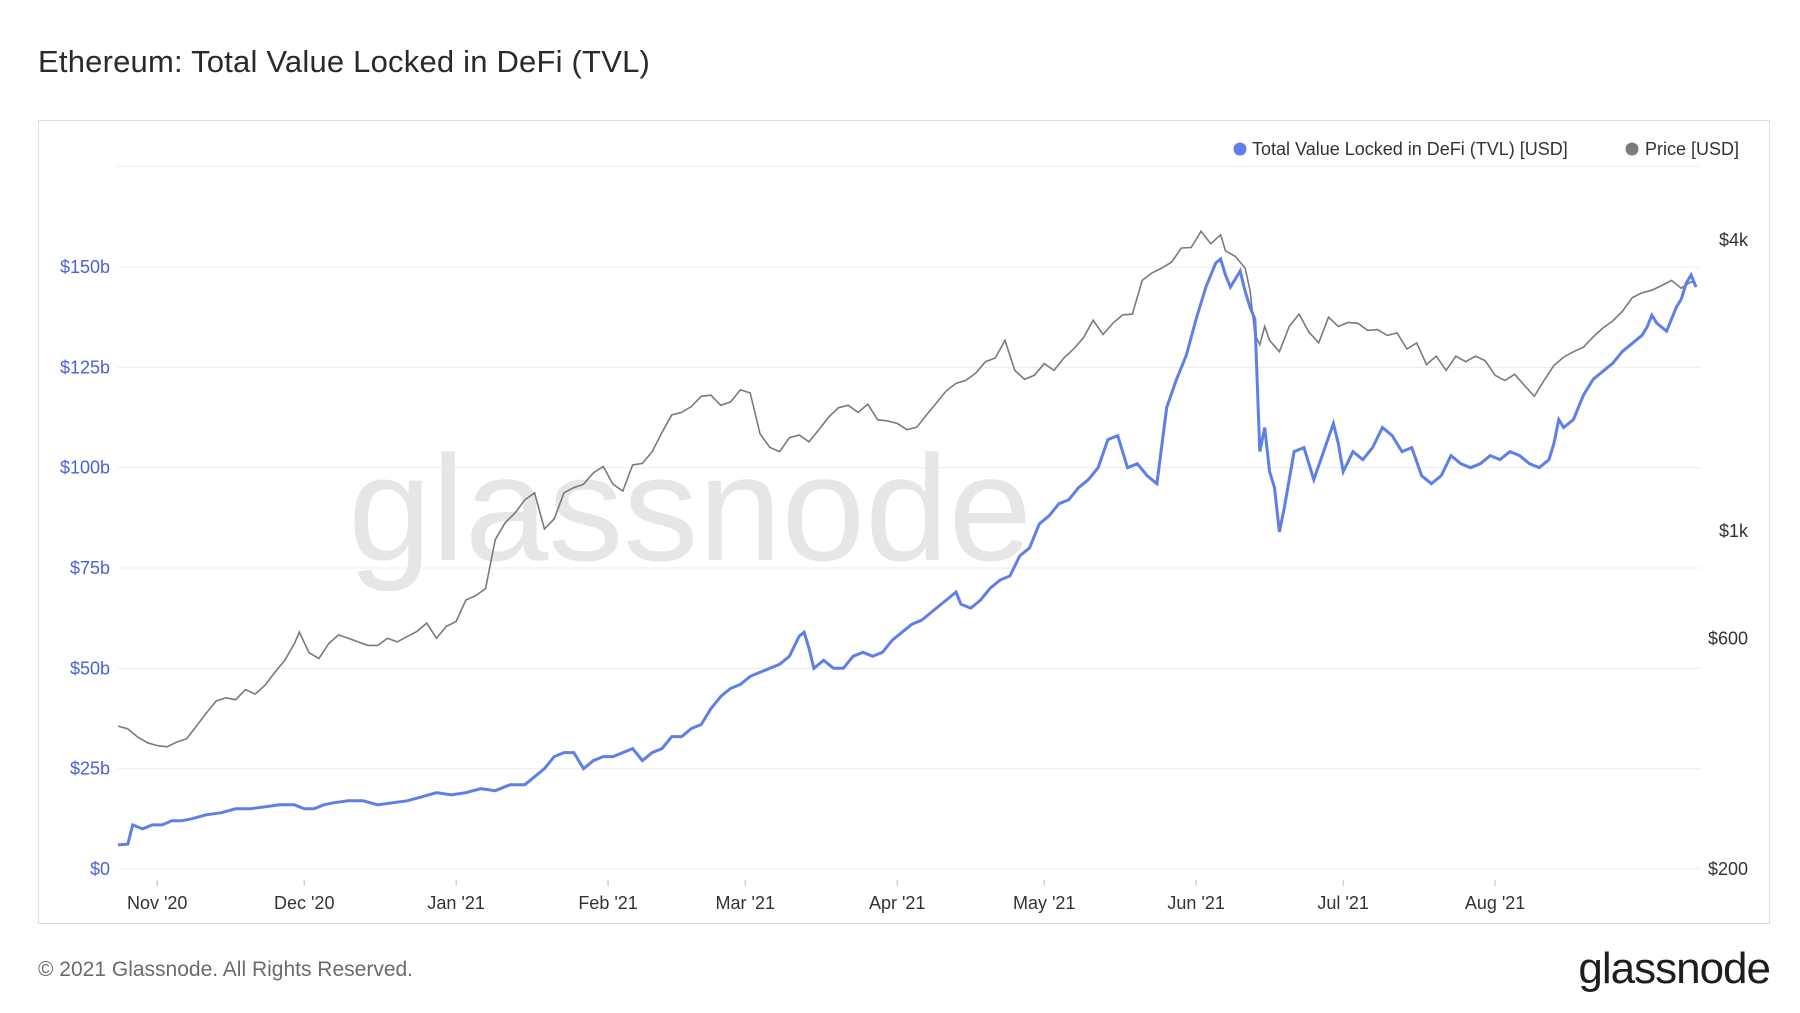 The width and height of the screenshot is (1800, 1013). What do you see at coordinates (745, 903) in the screenshot?
I see `x-axis-tick-label: Mar '21` at bounding box center [745, 903].